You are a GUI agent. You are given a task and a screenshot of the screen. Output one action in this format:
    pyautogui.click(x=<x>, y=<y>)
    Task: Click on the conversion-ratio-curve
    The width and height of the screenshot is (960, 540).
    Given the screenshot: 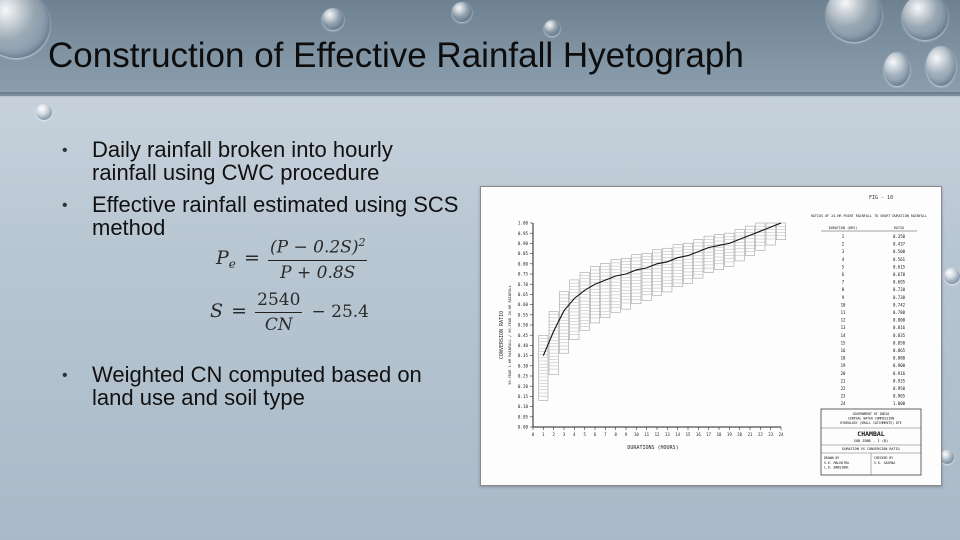 What is the action you would take?
    pyautogui.click(x=662, y=289)
    